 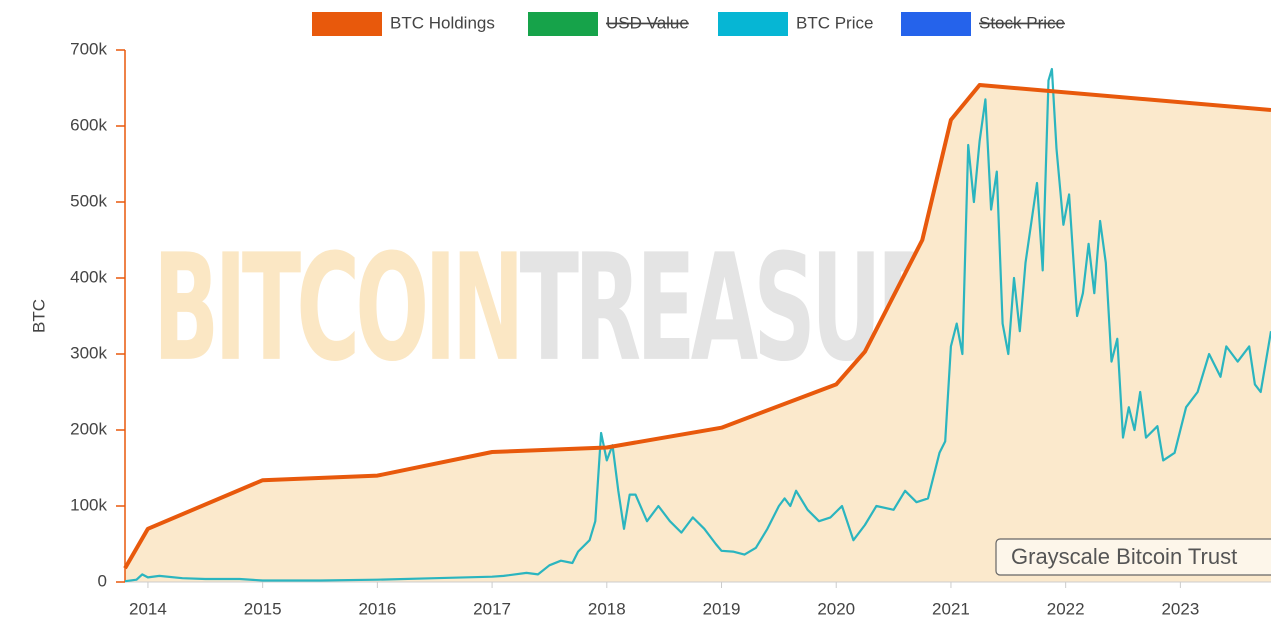 What do you see at coordinates (607, 608) in the screenshot?
I see `x-tick-label: 2018` at bounding box center [607, 608].